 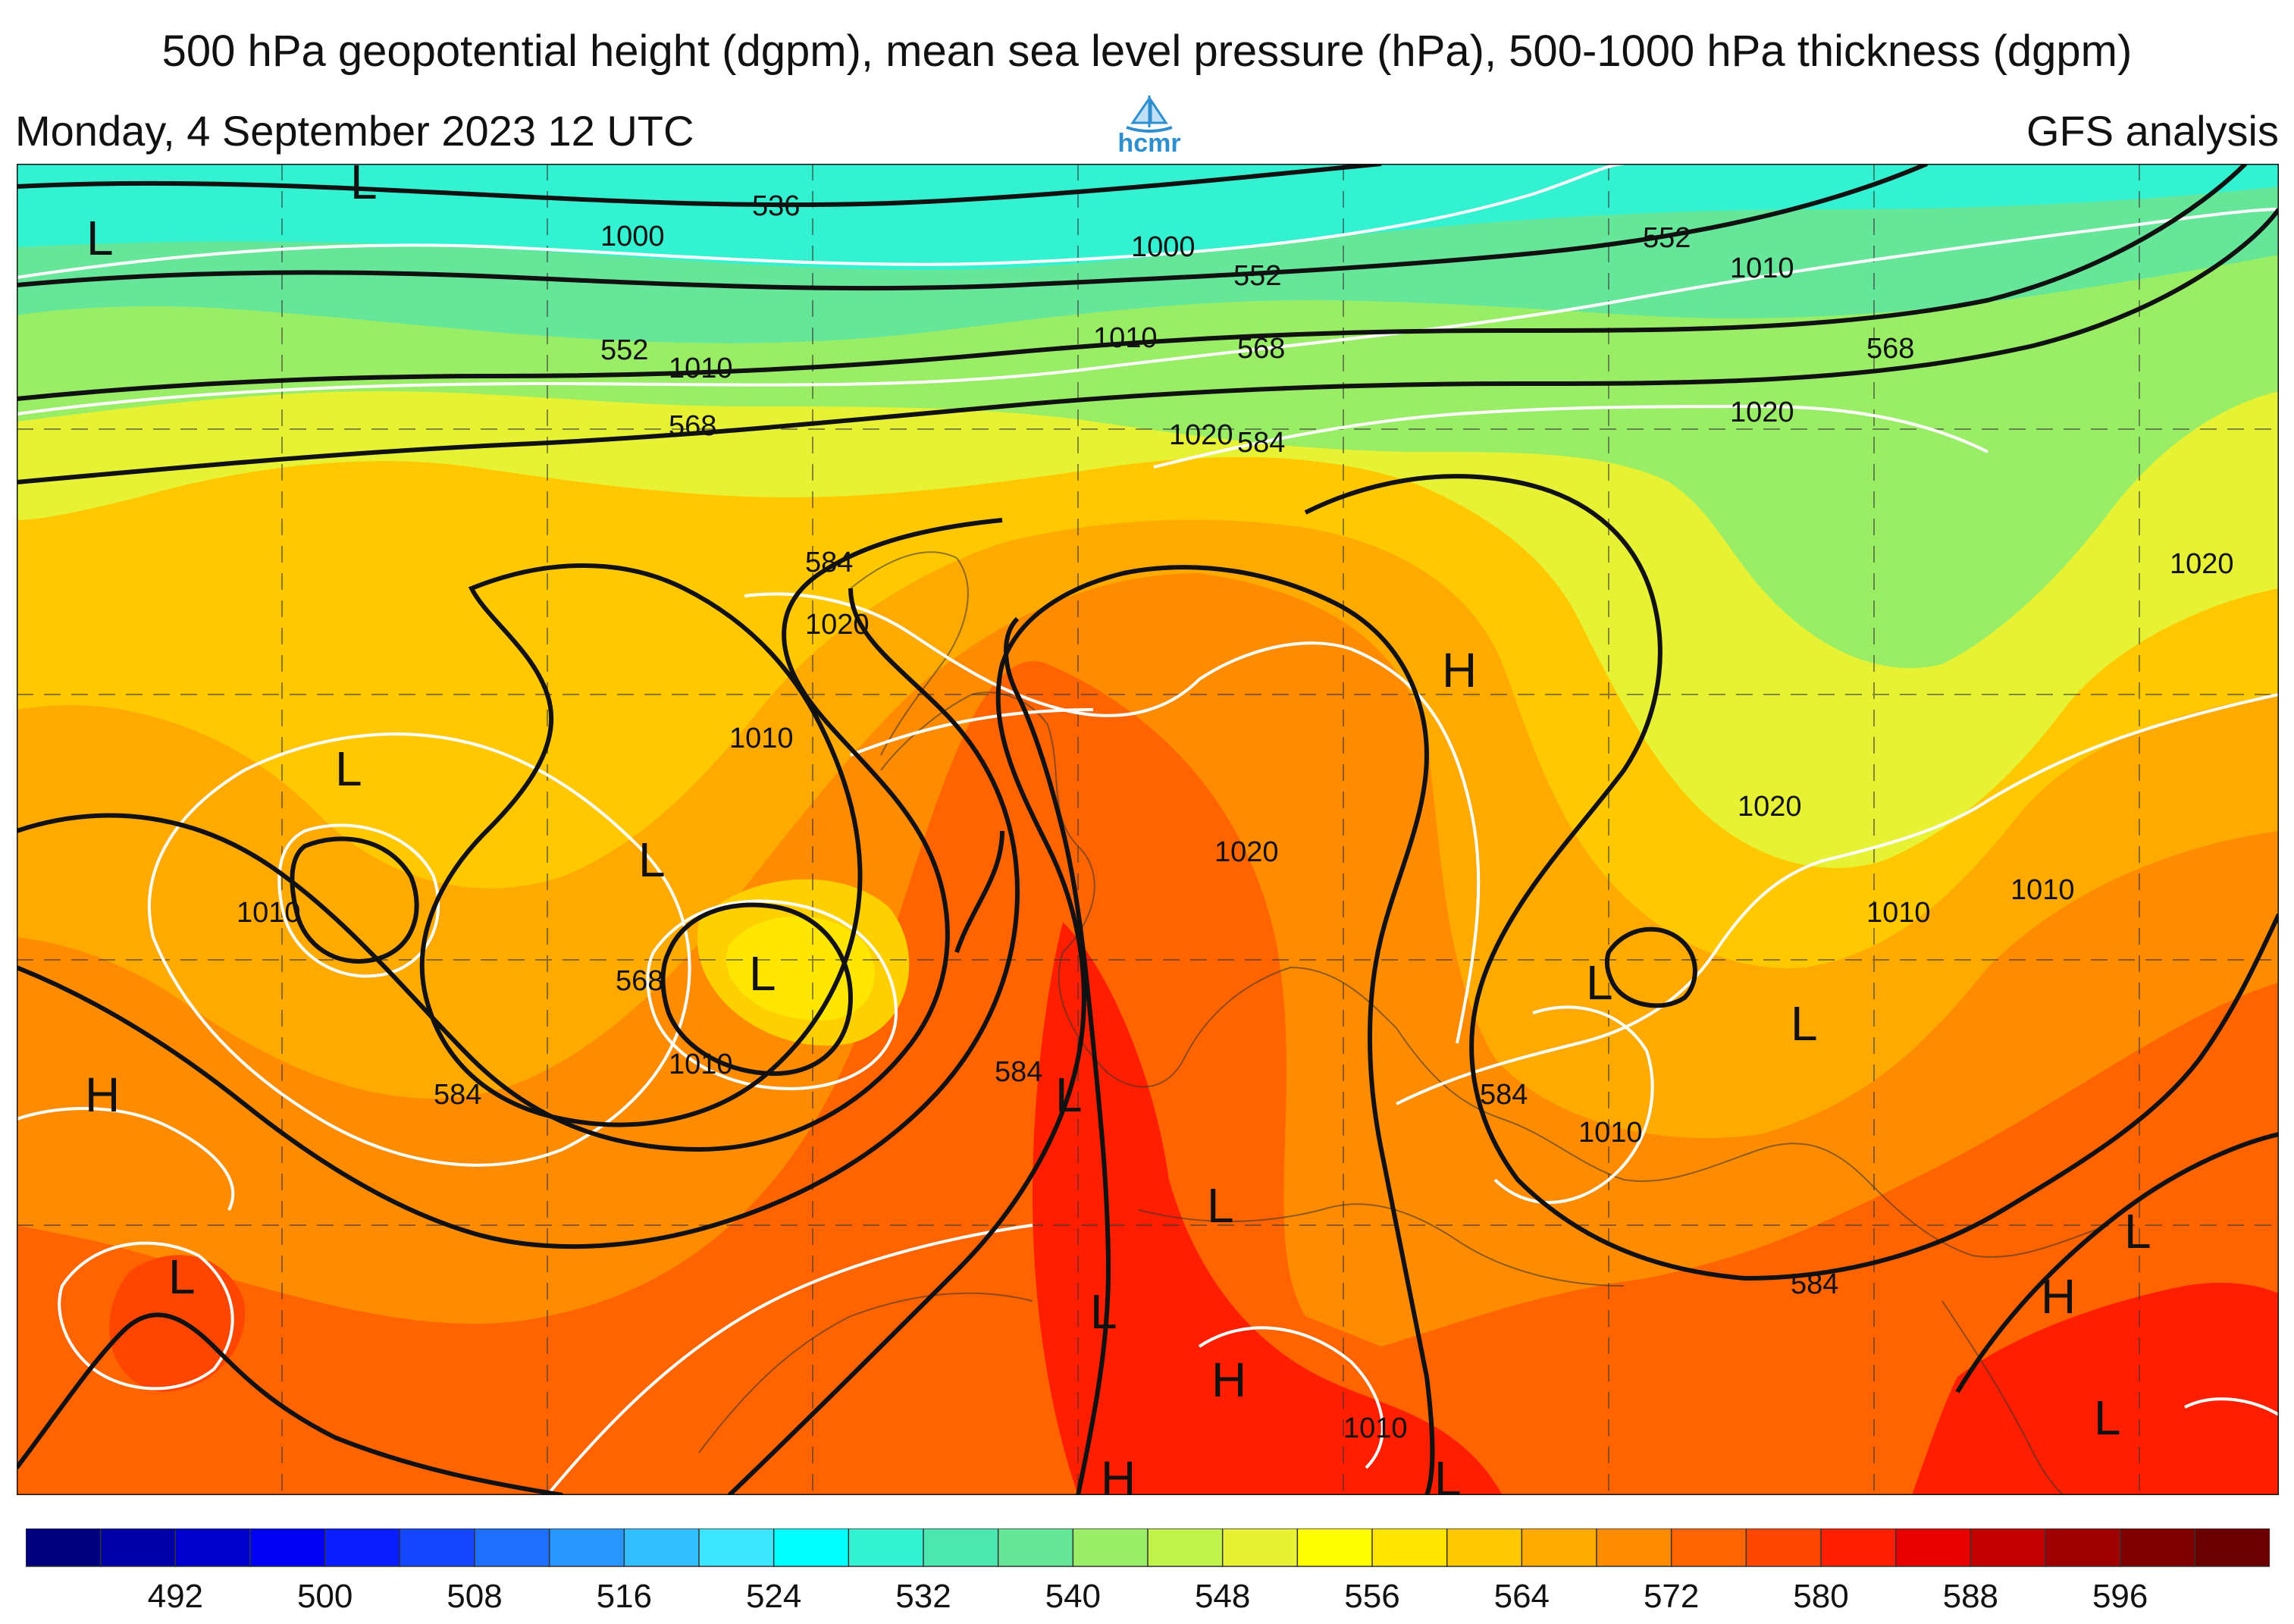 What do you see at coordinates (1815, 1284) in the screenshot?
I see `label-584-southeast: 584` at bounding box center [1815, 1284].